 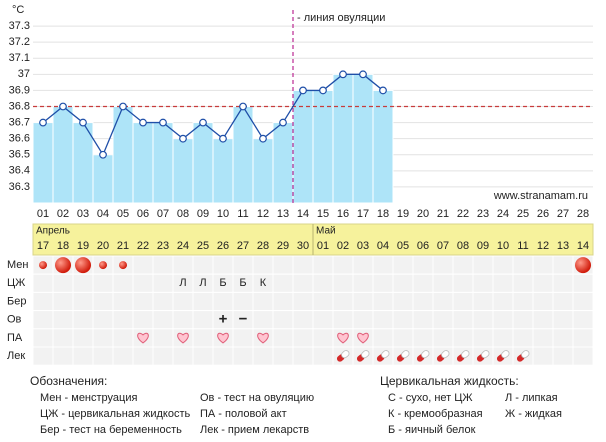 What do you see at coordinates (103, 214) in the screenshot?
I see `x-tick-label: 04` at bounding box center [103, 214].